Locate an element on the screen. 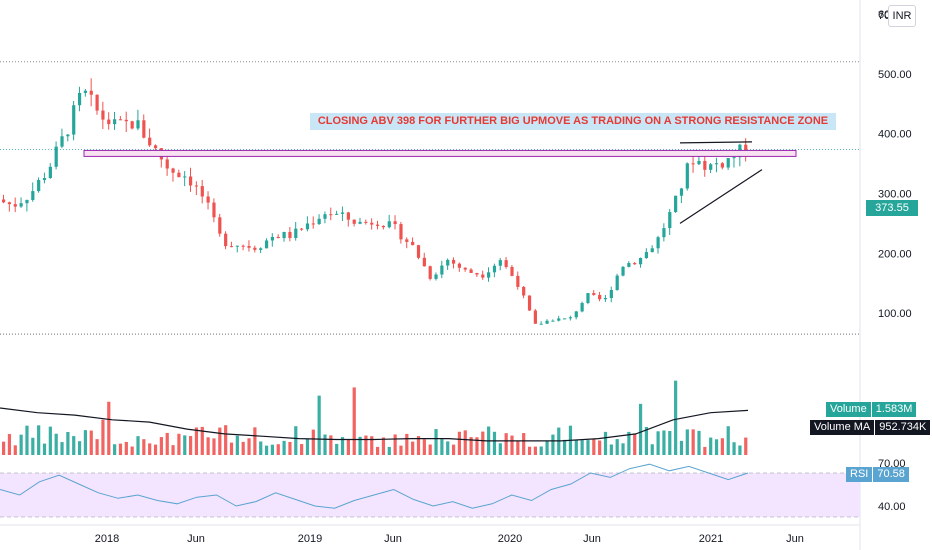 This screenshot has width=932, height=550. volume-ma-legend: Volume MA 952.734K is located at coordinates (870, 427).